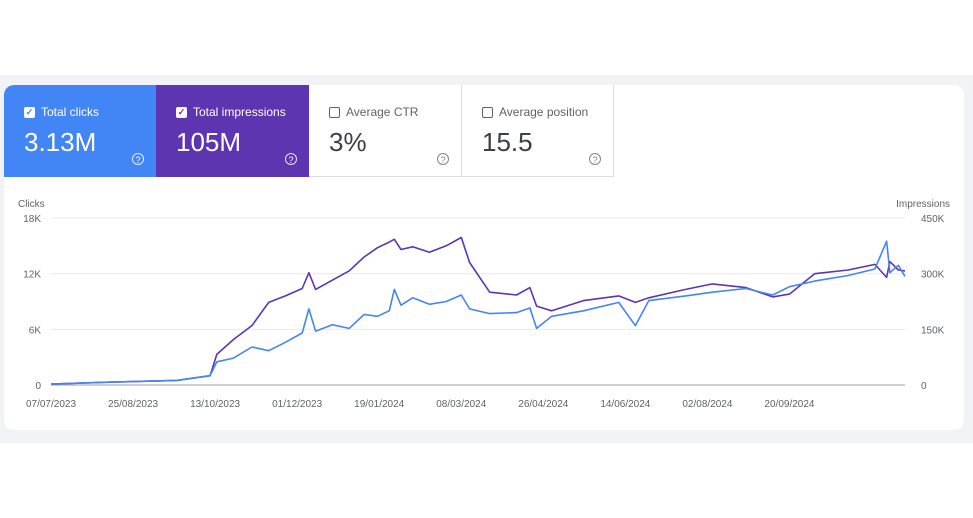 The height and width of the screenshot is (518, 973). I want to click on y-right-tick-label: 450K, so click(933, 219).